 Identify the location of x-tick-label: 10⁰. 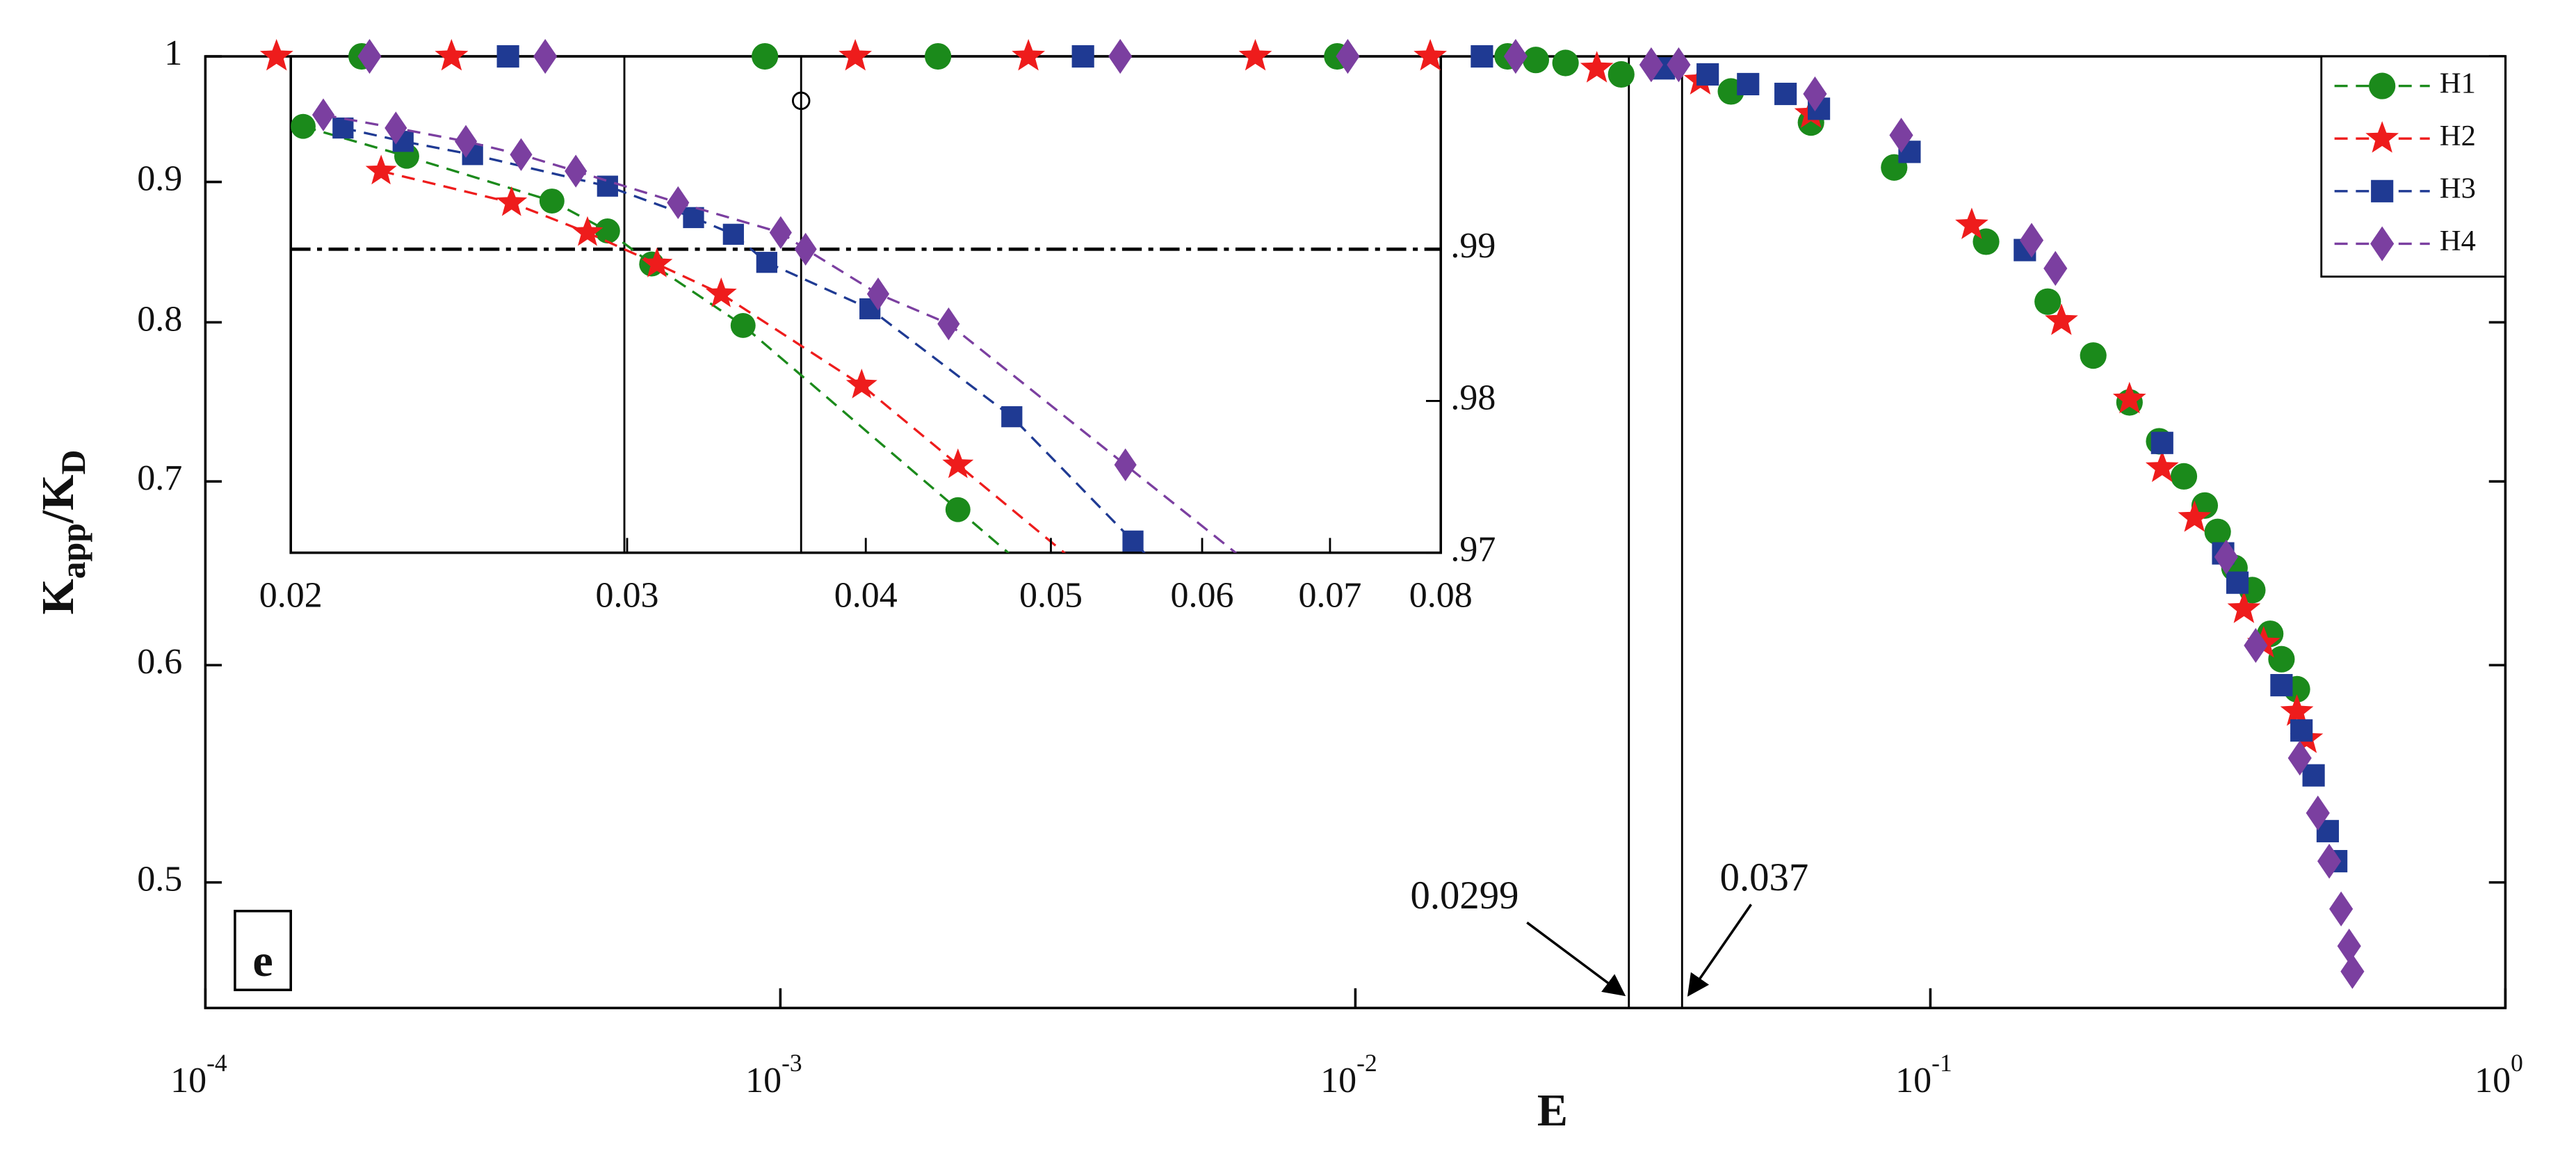
(2498, 1074).